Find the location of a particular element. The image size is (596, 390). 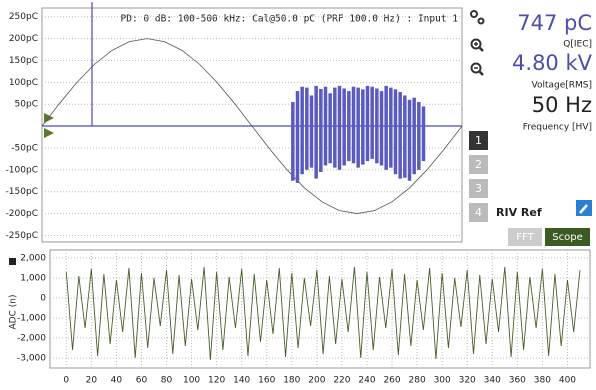

y-tick-label: -100pC is located at coordinates (22, 170).